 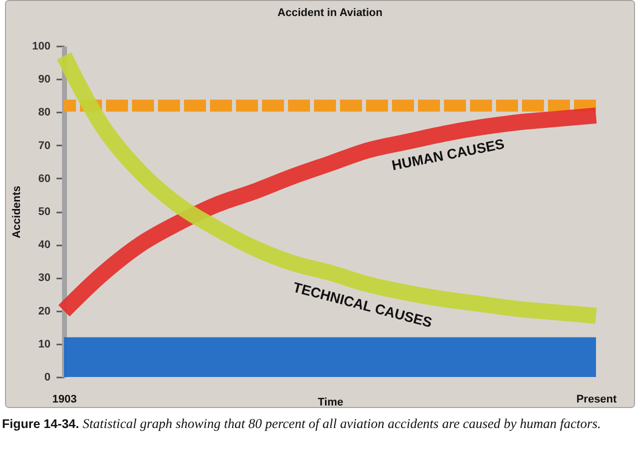 I want to click on y-tick-label: 80, so click(x=44, y=112).